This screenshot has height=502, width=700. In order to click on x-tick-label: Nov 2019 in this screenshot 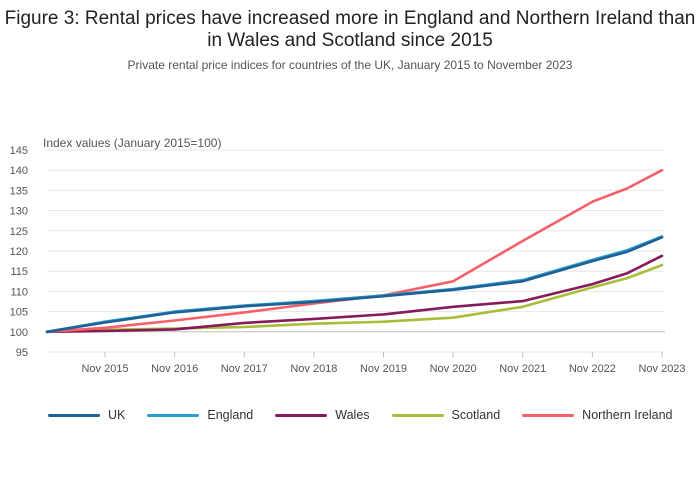, I will do `click(383, 369)`.